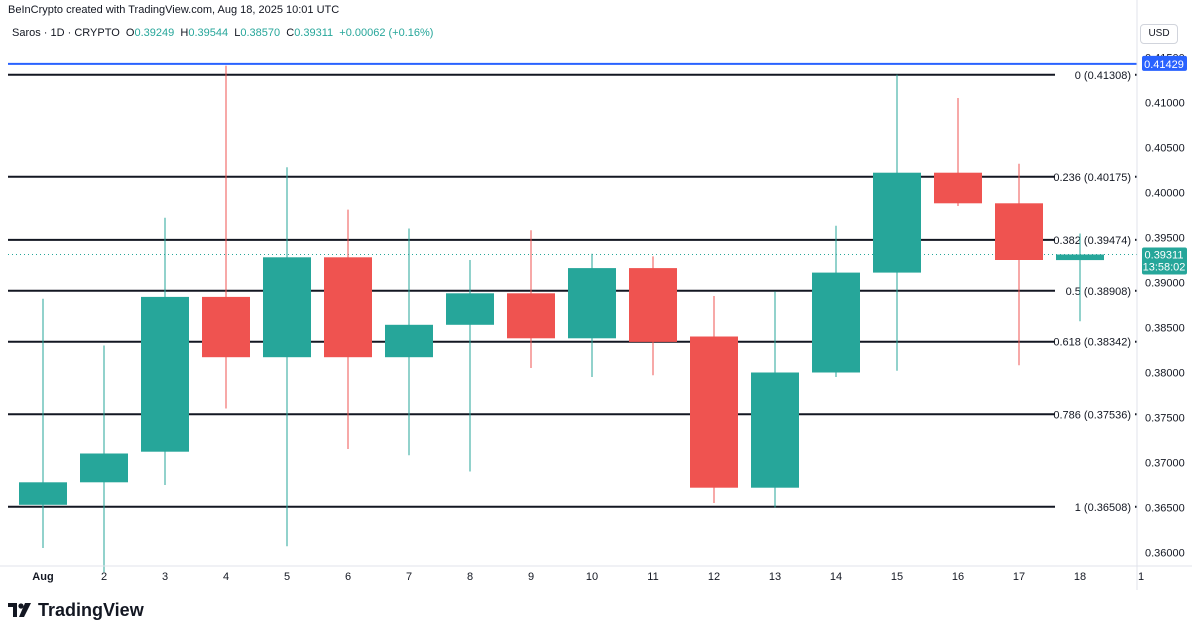 This screenshot has height=631, width=1200. What do you see at coordinates (1165, 239) in the screenshot?
I see `price-tick-label: 0.39500` at bounding box center [1165, 239].